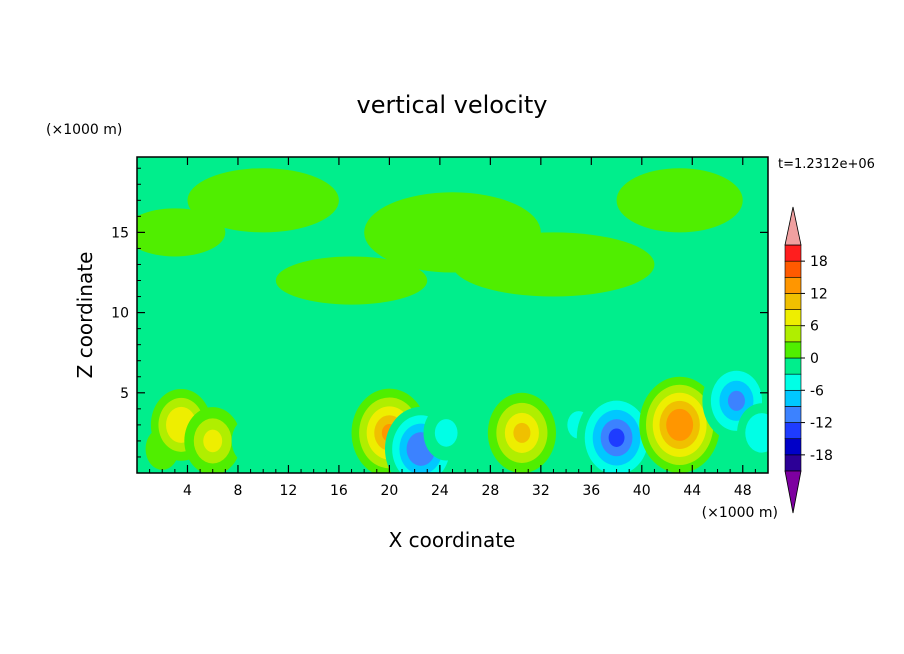 This screenshot has height=654, width=904. Describe the element at coordinates (808, 360) in the screenshot. I see `colorbar: 18 12 6 0 -6 -12 -18` at that location.